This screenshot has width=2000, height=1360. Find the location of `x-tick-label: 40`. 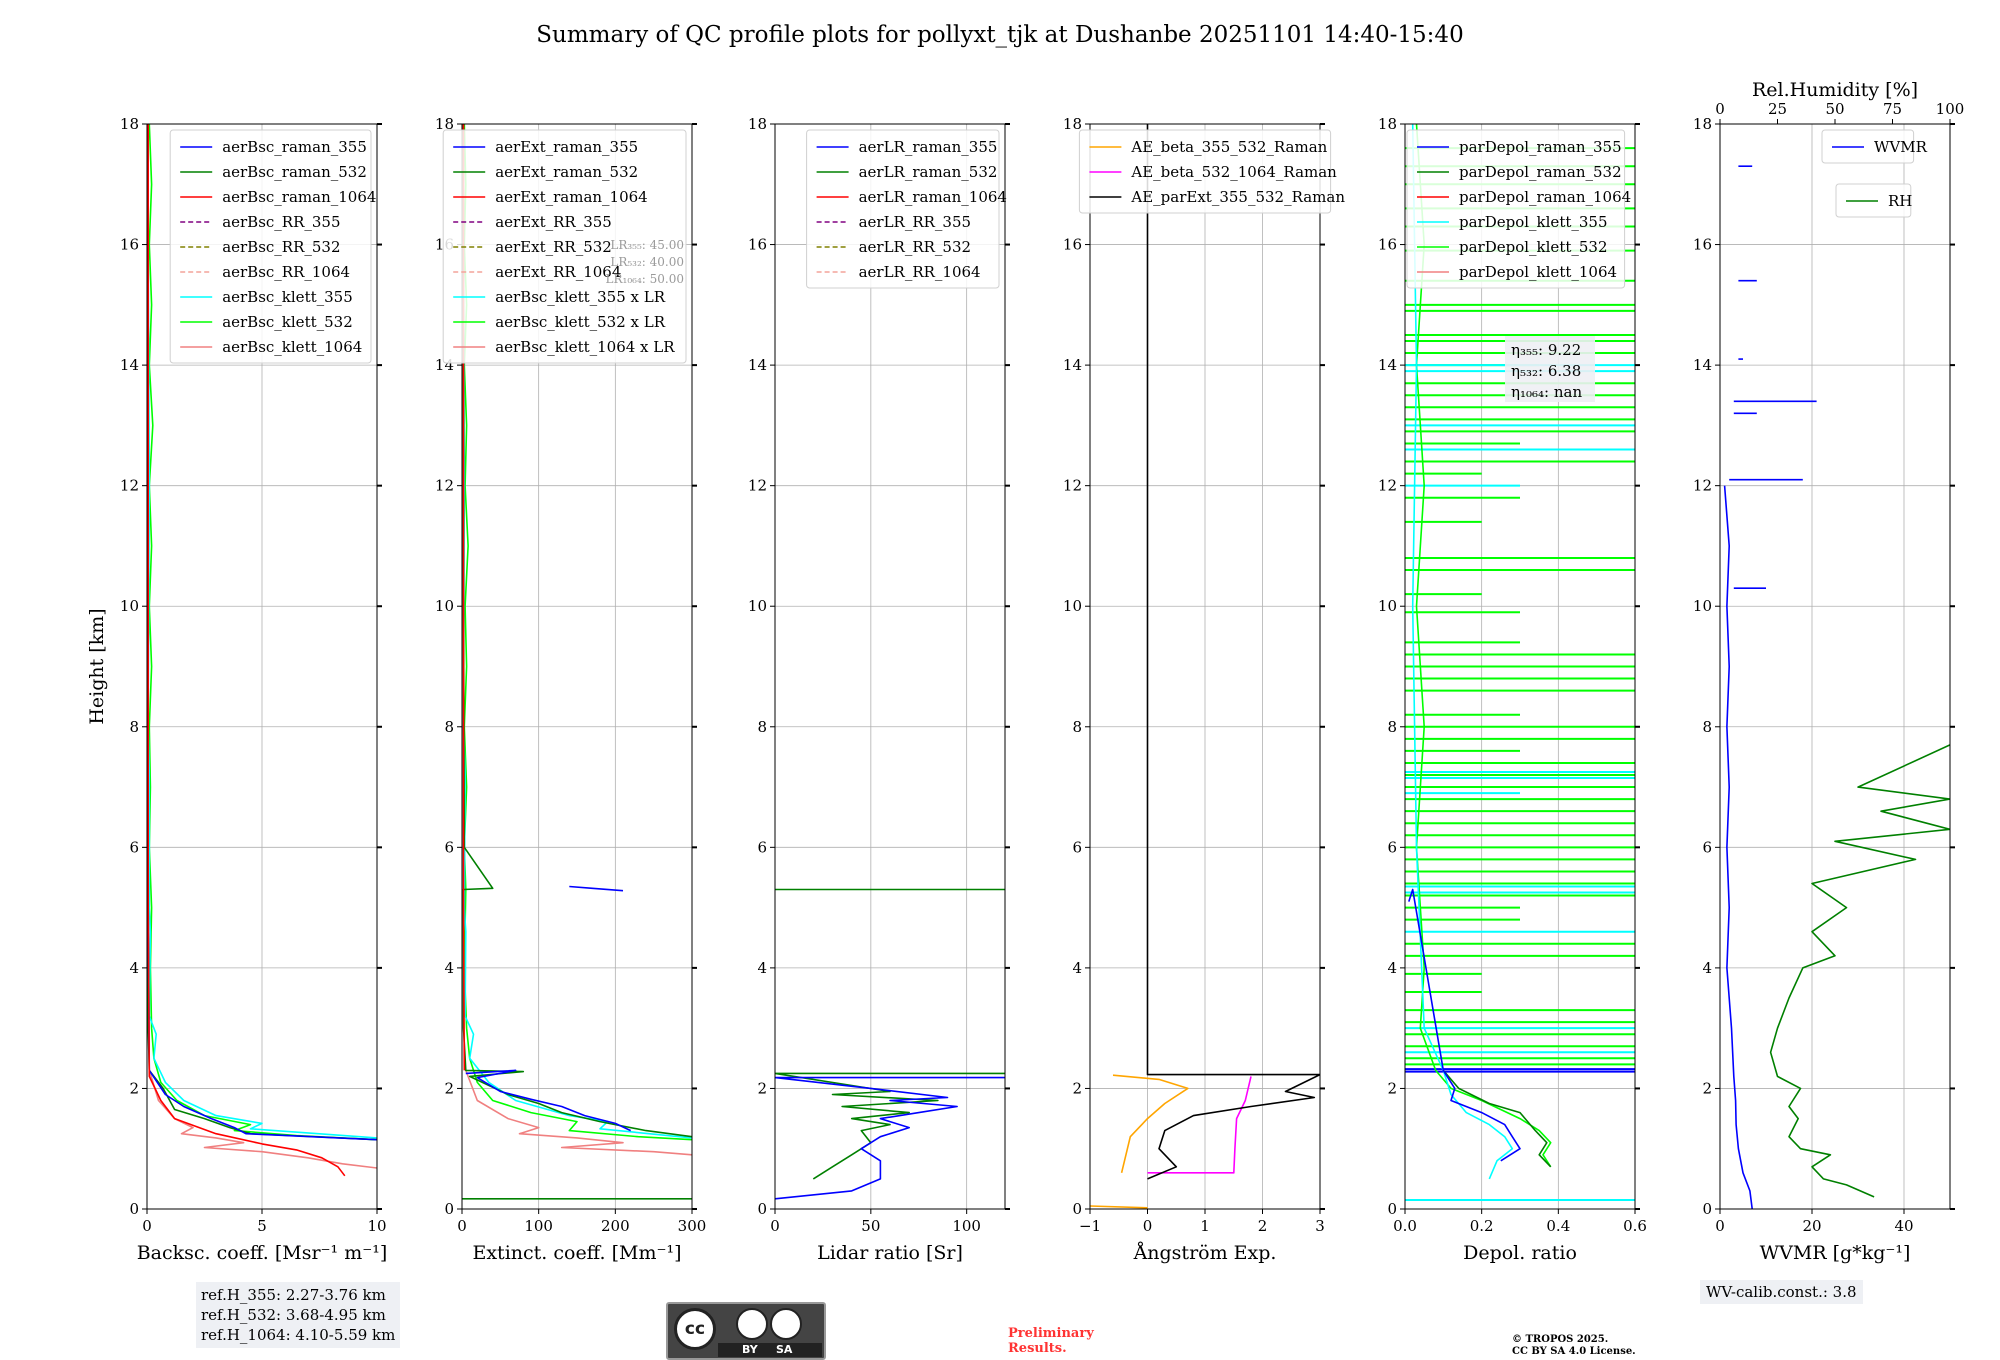

x-tick-label: 40 is located at coordinates (1903, 1226).